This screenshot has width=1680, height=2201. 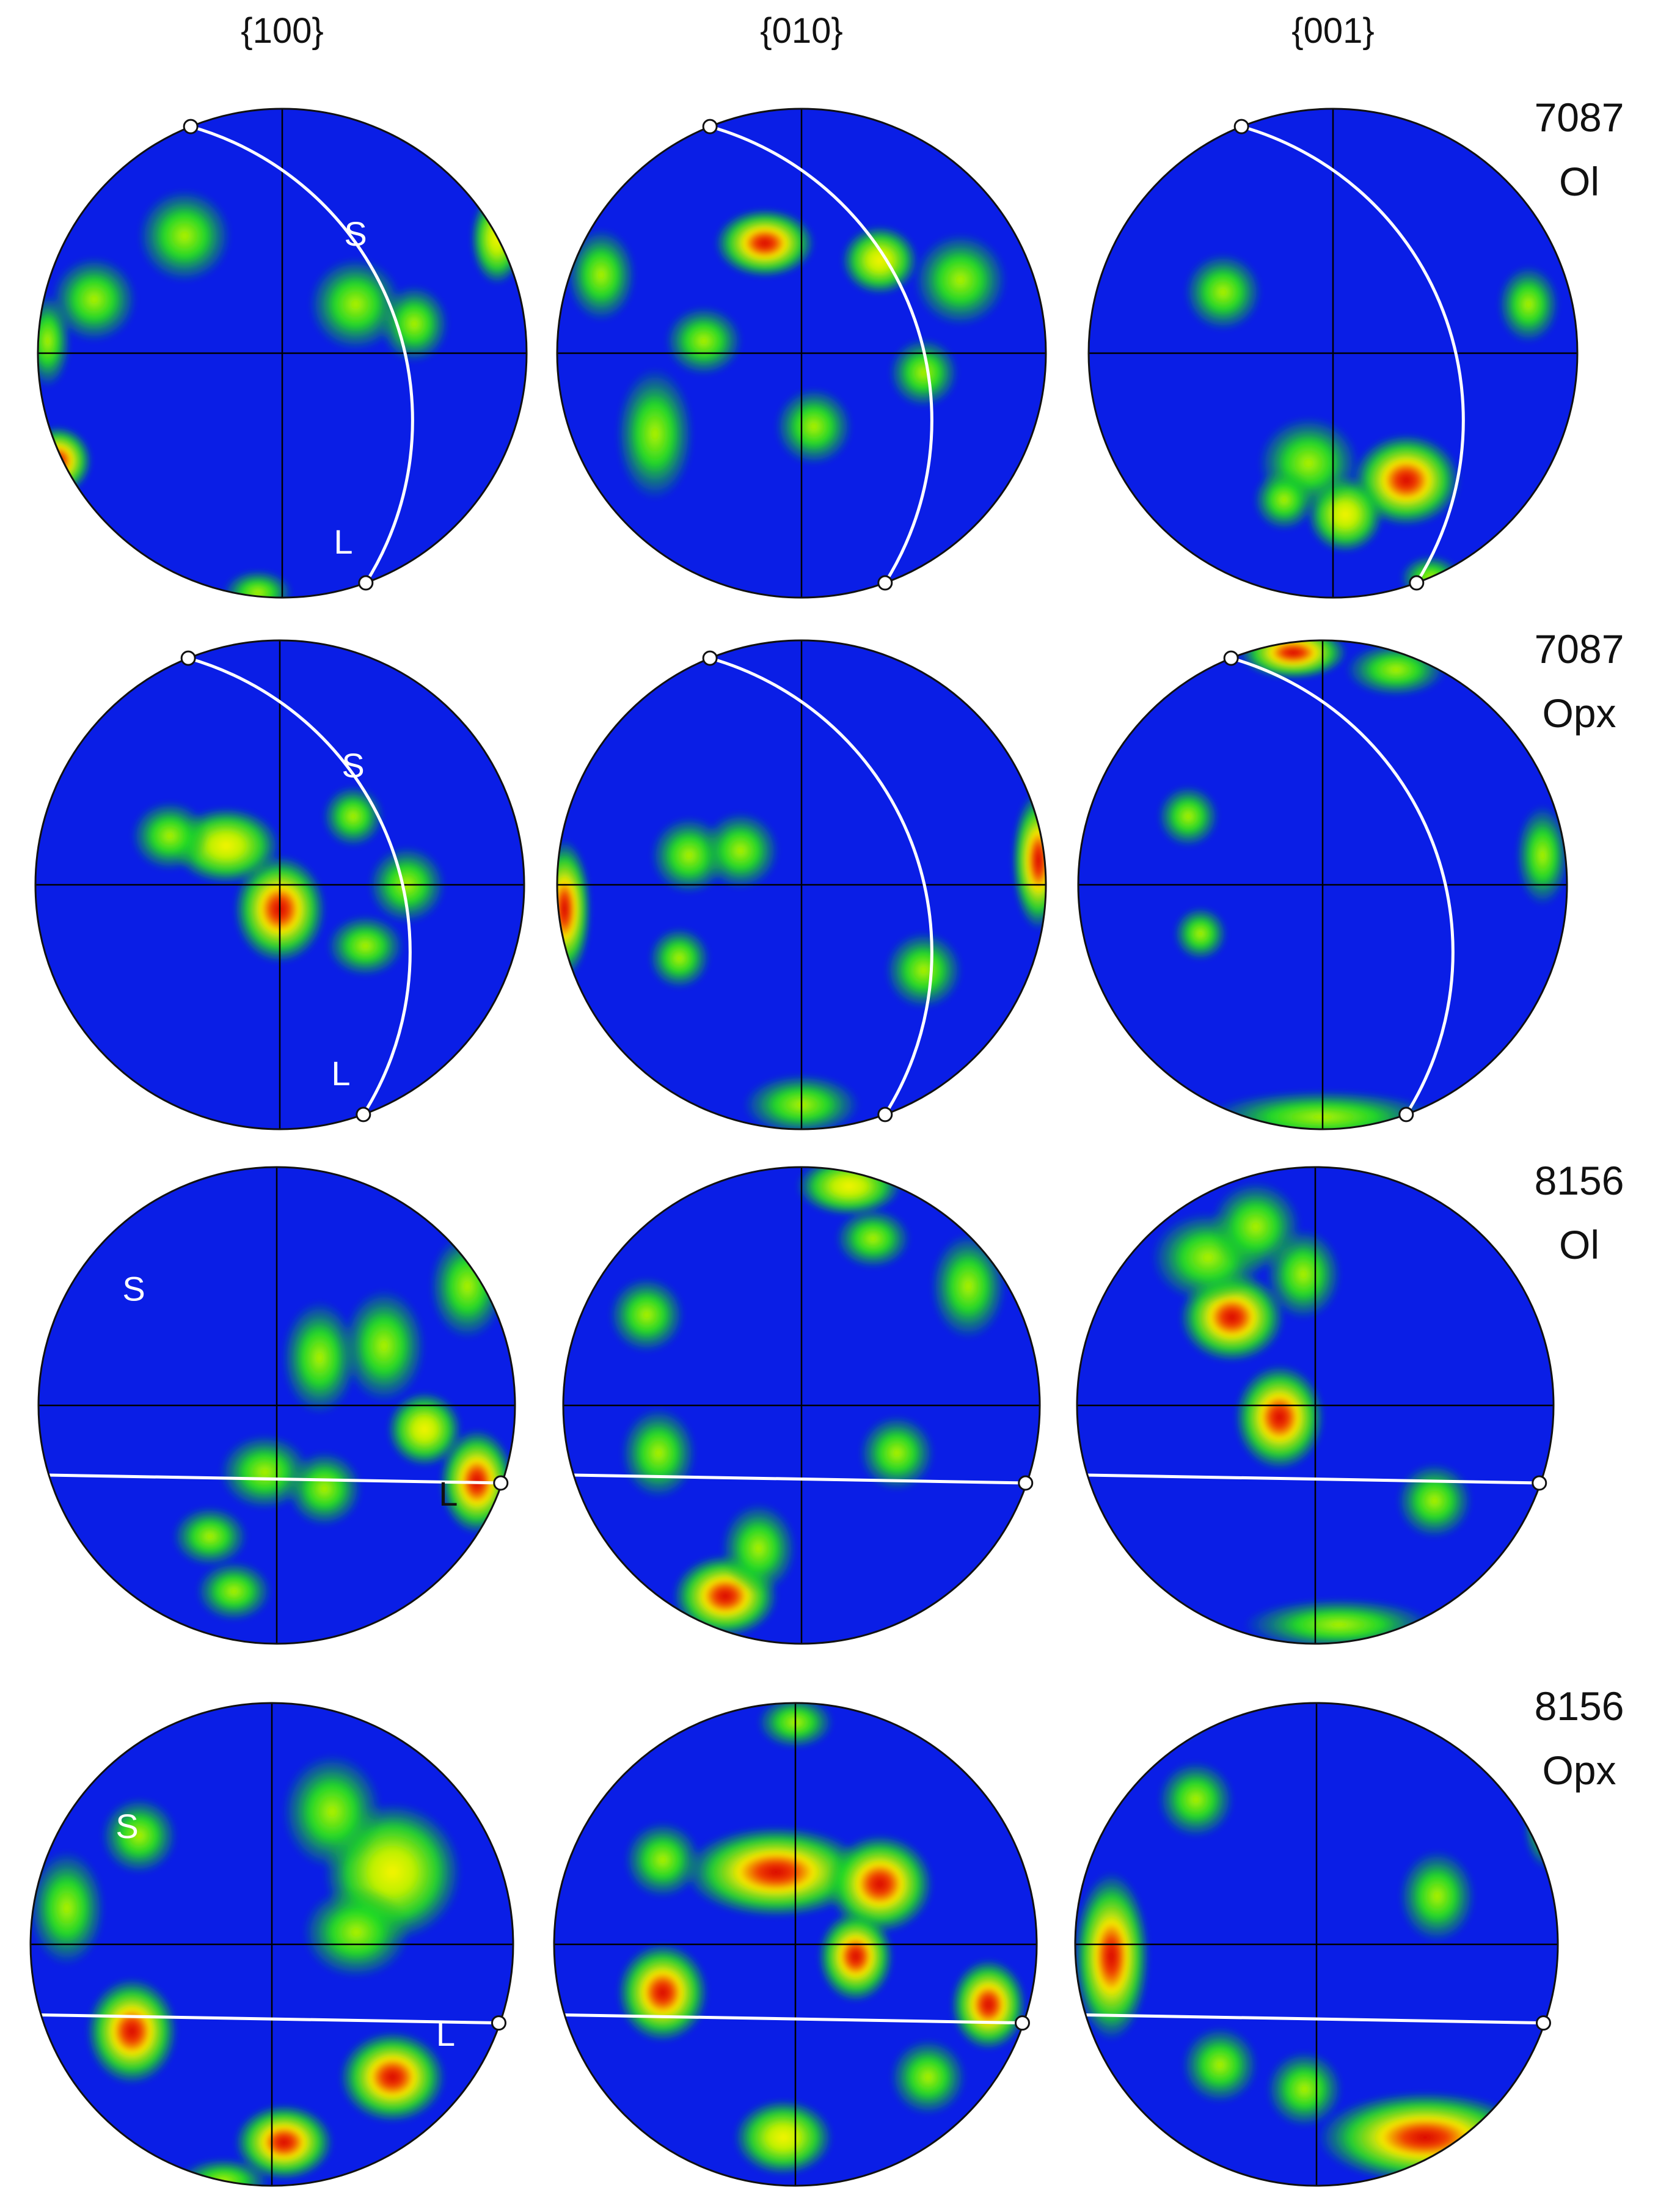 I want to click on mineral-label: Opx, so click(x=1579, y=1770).